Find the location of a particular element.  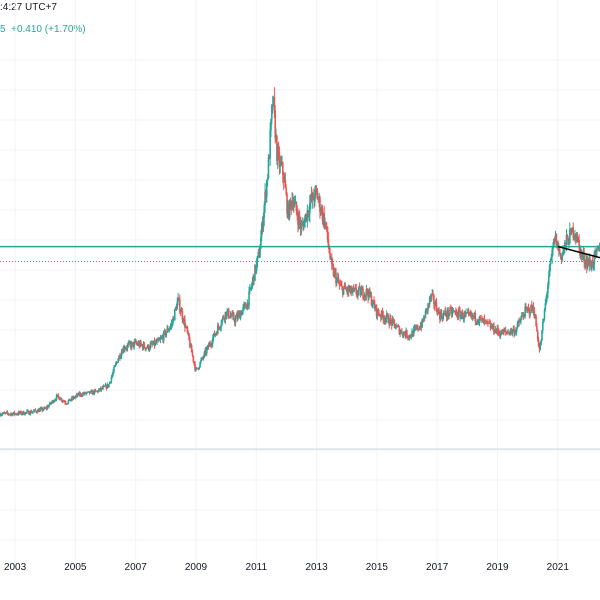

x-axis: 2003 2005 2007 2009 2011 2013 2015 2017 2019 2021 is located at coordinates (286, 567).